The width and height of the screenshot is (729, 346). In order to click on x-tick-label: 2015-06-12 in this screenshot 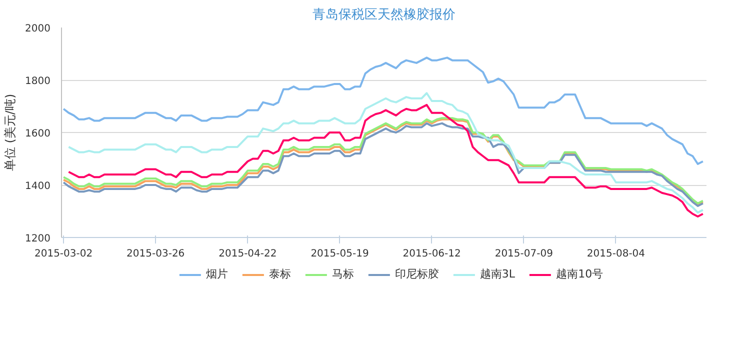, I will do `click(431, 254)`.